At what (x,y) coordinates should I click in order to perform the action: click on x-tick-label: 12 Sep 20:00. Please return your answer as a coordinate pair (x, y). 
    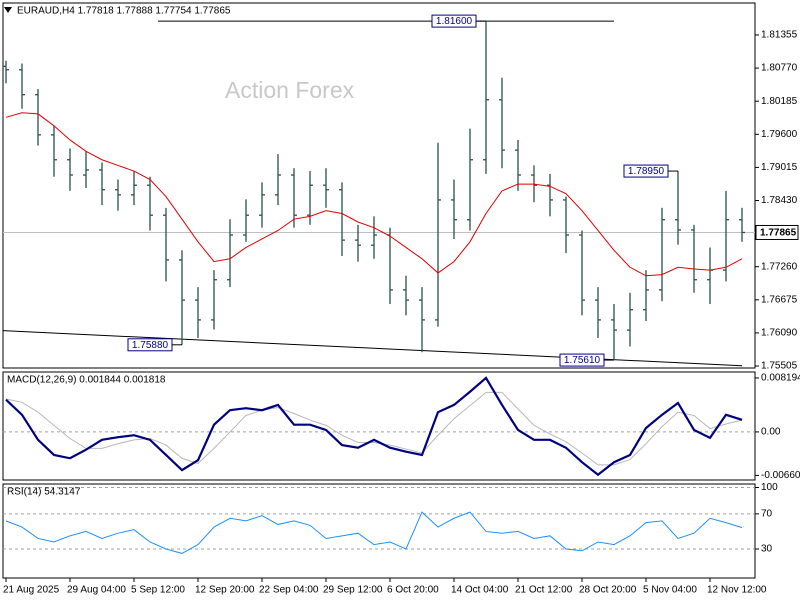
    Looking at the image, I should click on (225, 590).